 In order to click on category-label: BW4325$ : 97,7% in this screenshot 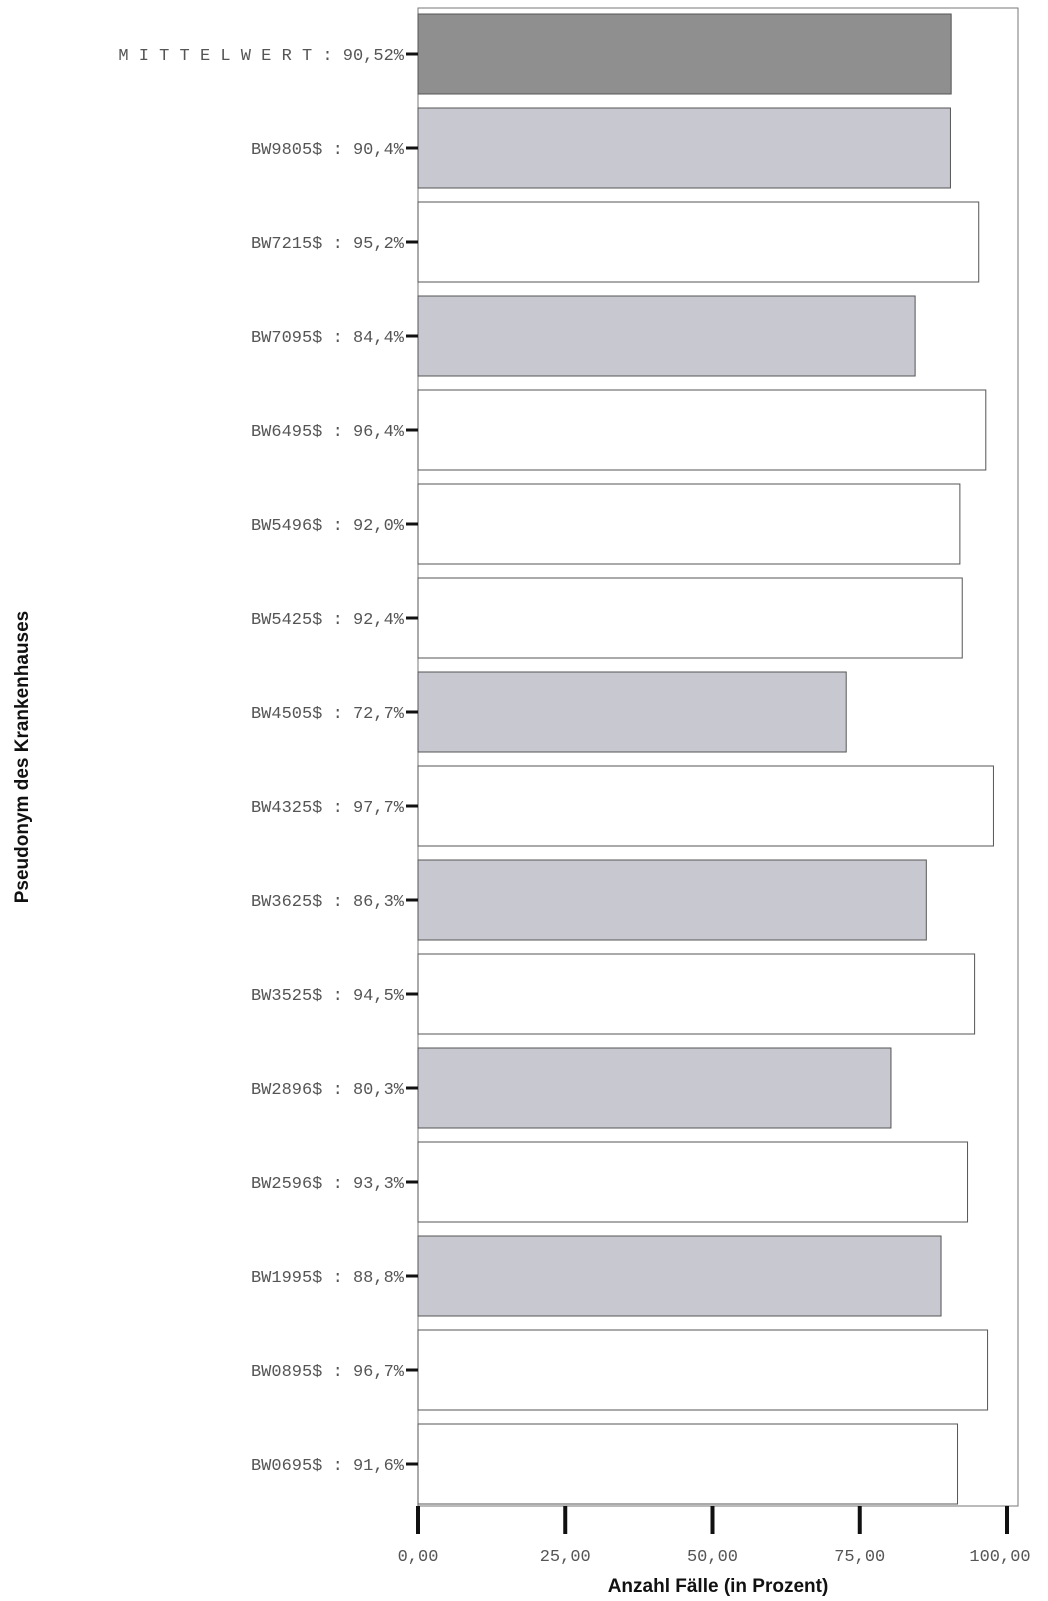, I will do `click(328, 808)`.